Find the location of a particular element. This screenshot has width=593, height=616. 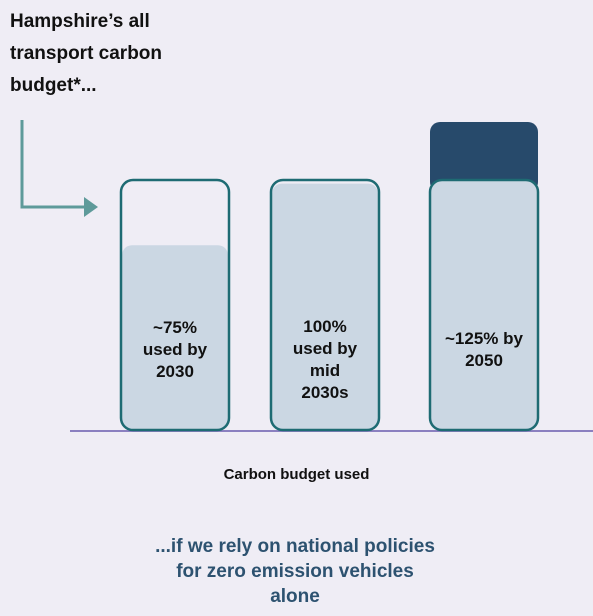

arrow is located at coordinates (53, 164).